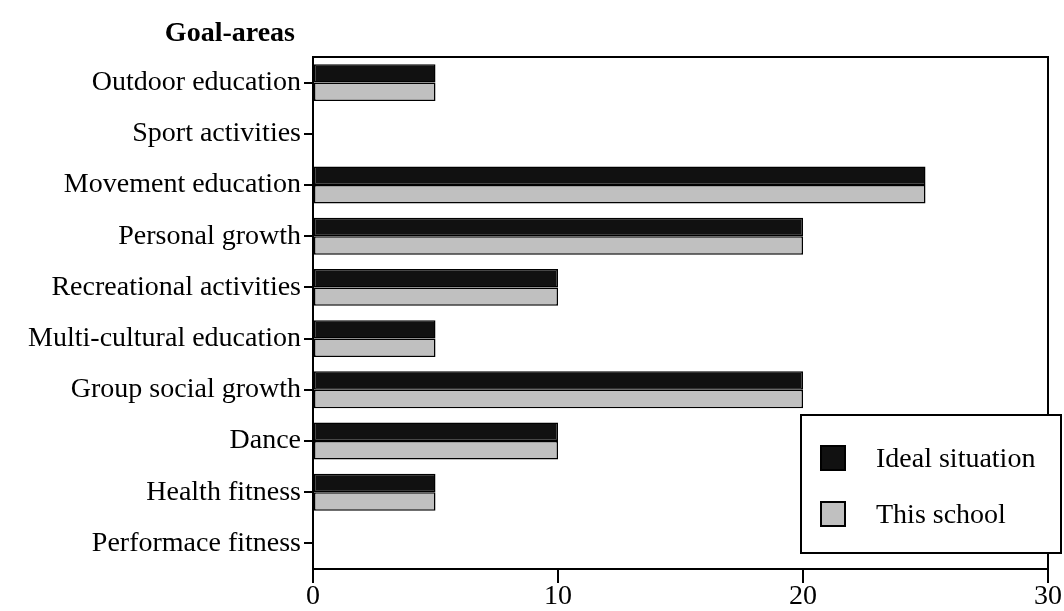  What do you see at coordinates (223, 490) in the screenshot?
I see `y-tick-label: Health fitness` at bounding box center [223, 490].